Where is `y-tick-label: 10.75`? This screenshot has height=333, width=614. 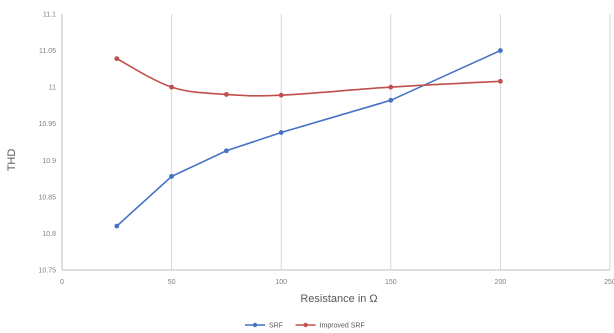
y-tick-label: 10.75 is located at coordinates (47, 271).